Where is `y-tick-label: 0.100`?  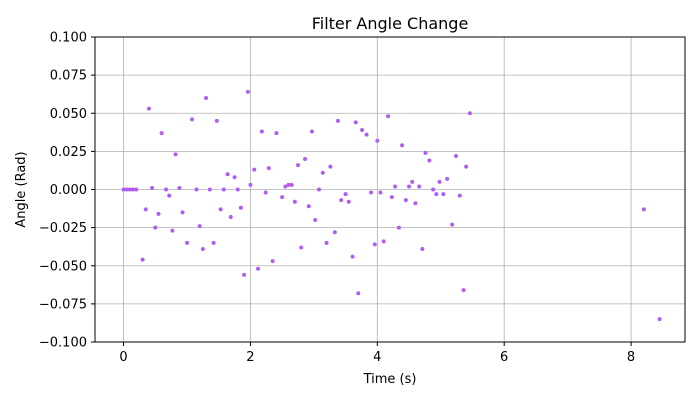
y-tick-label: 0.100 is located at coordinates (68, 38).